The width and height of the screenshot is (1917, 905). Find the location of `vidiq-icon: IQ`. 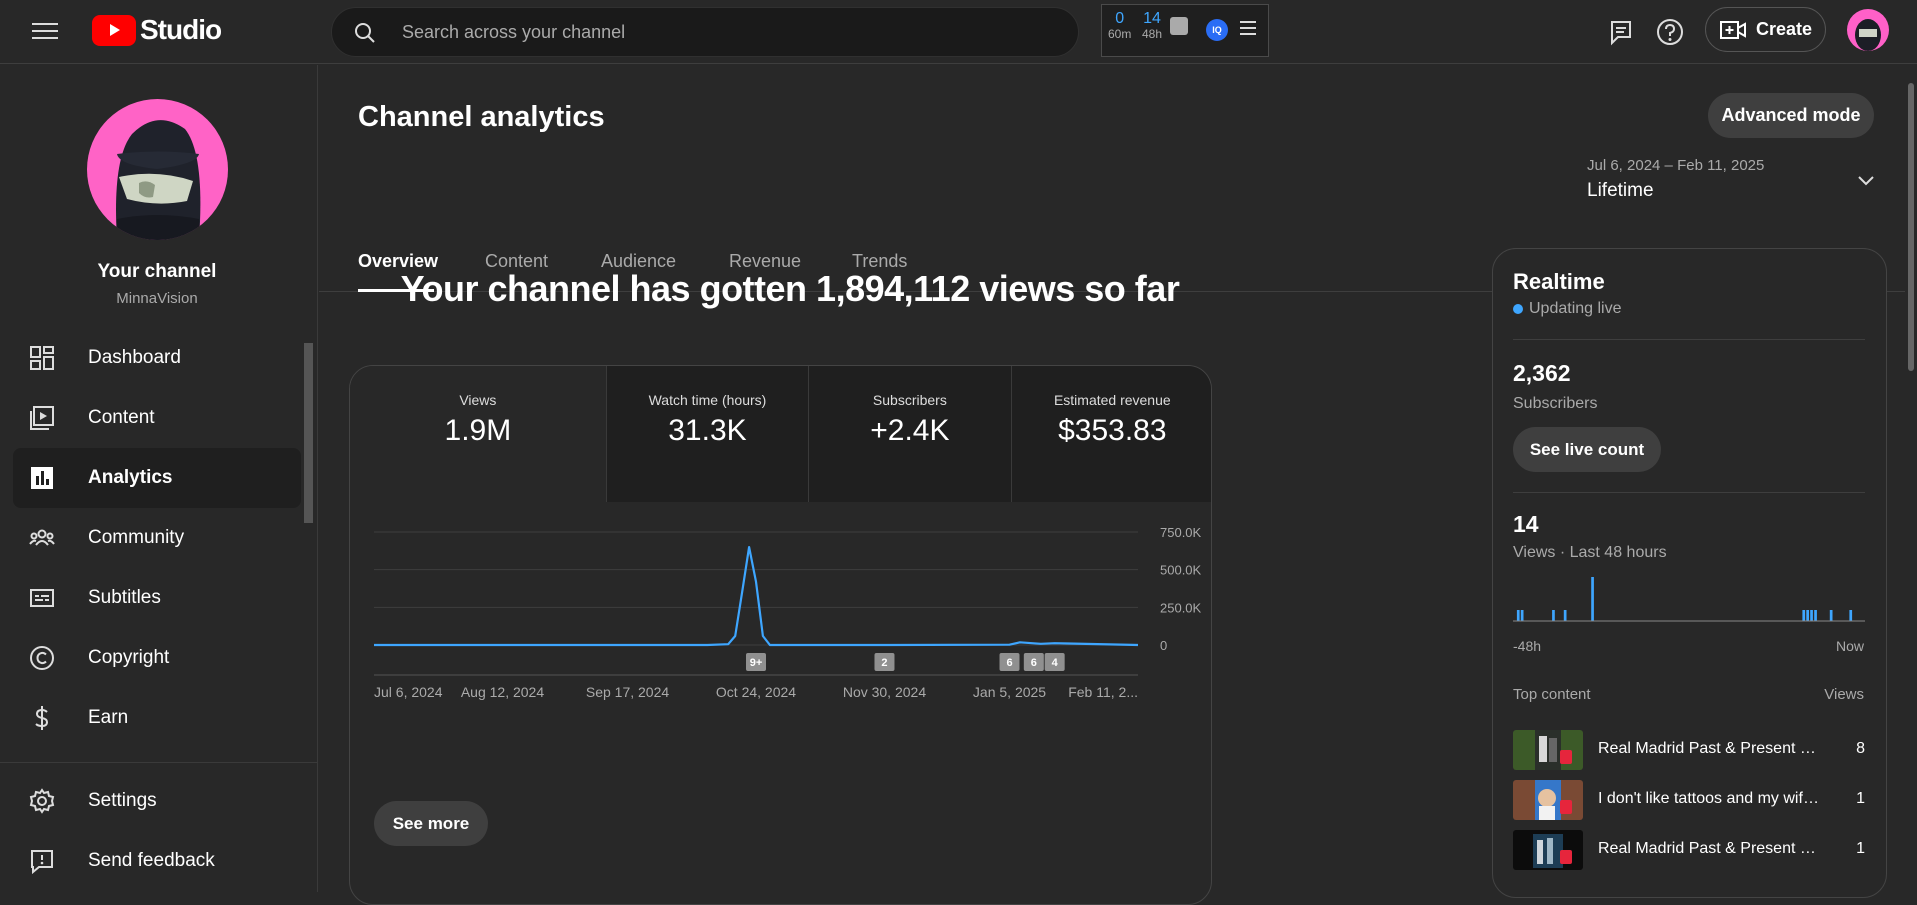

vidiq-icon: IQ is located at coordinates (1217, 30).